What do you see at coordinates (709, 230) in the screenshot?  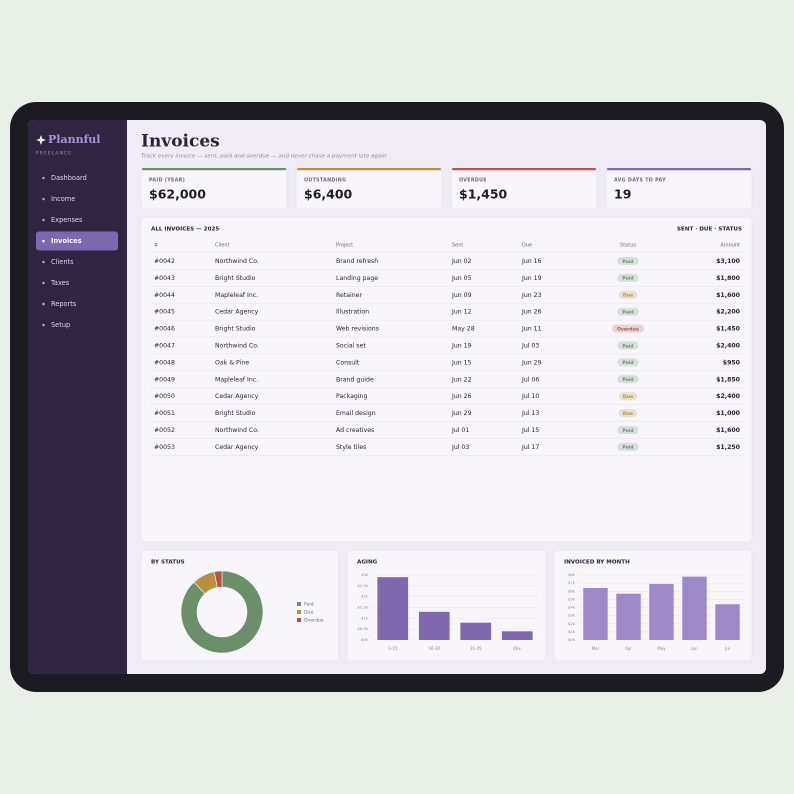 I see `table-legend: SENT · DUE · STATUS` at bounding box center [709, 230].